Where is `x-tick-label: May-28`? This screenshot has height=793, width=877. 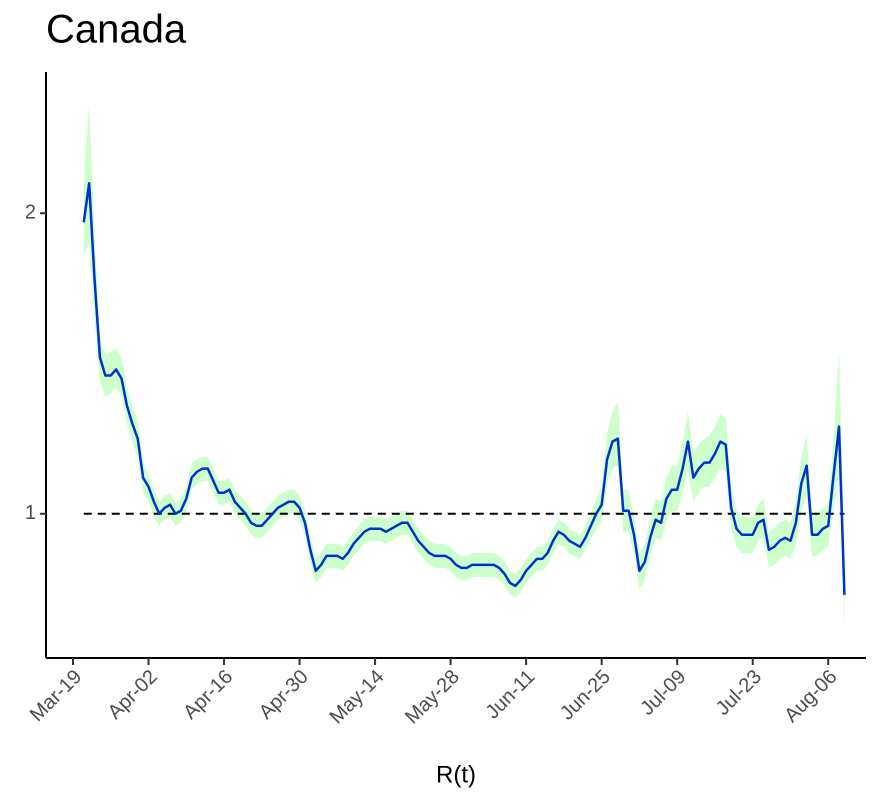
x-tick-label: May-28 is located at coordinates (432, 697).